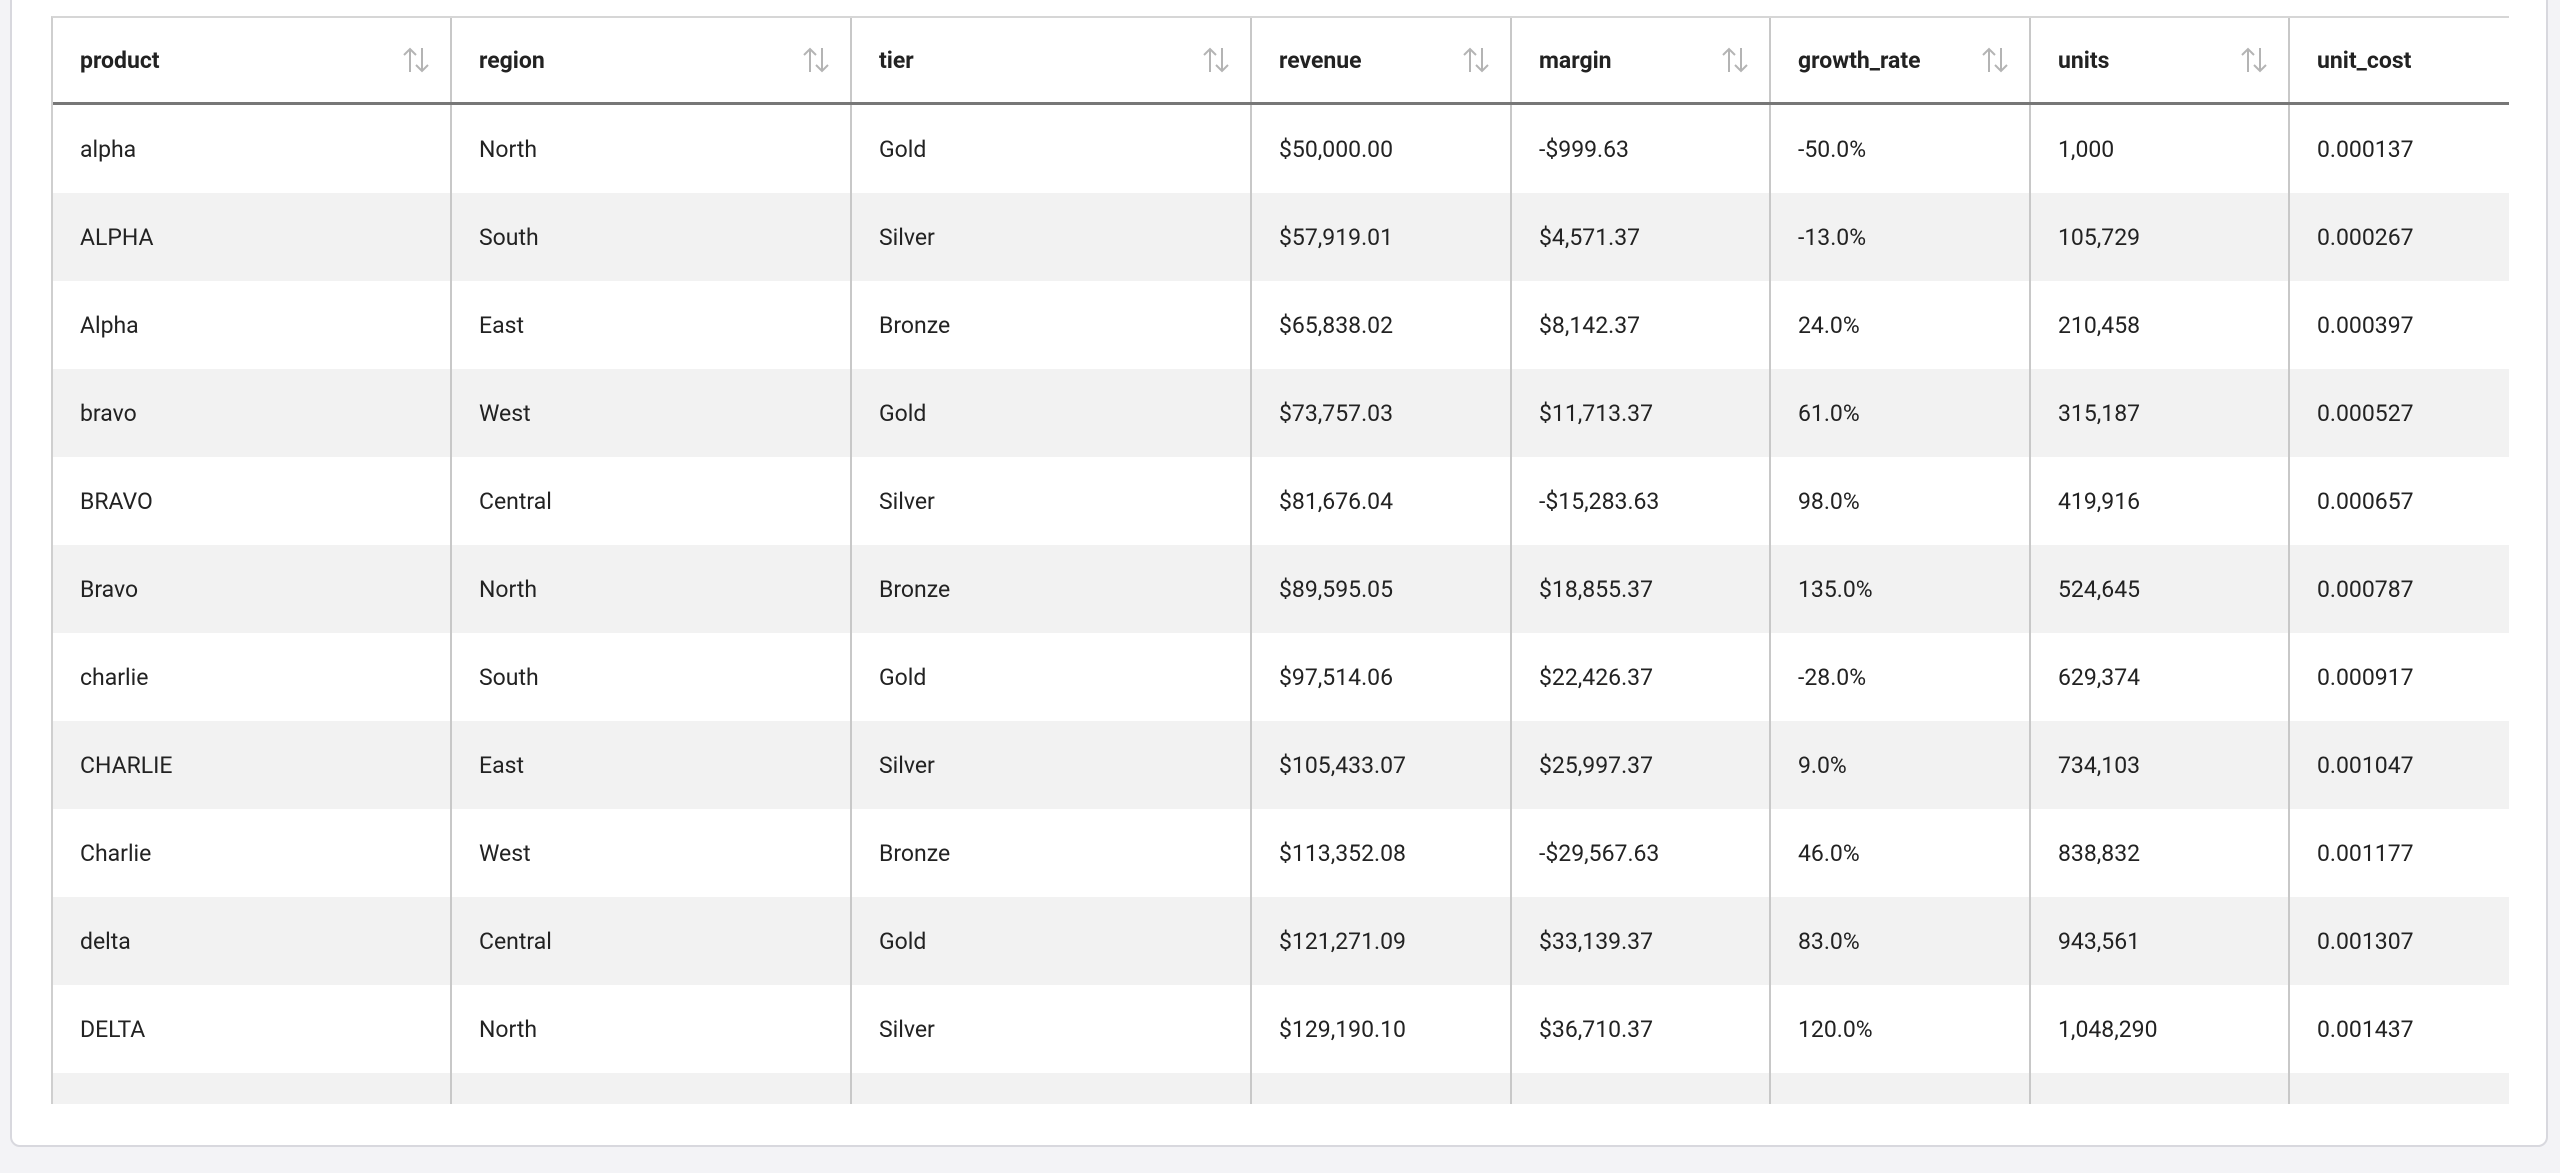 The image size is (2560, 1173). Describe the element at coordinates (1900, 853) in the screenshot. I see `table-cell: 46.0%` at that location.